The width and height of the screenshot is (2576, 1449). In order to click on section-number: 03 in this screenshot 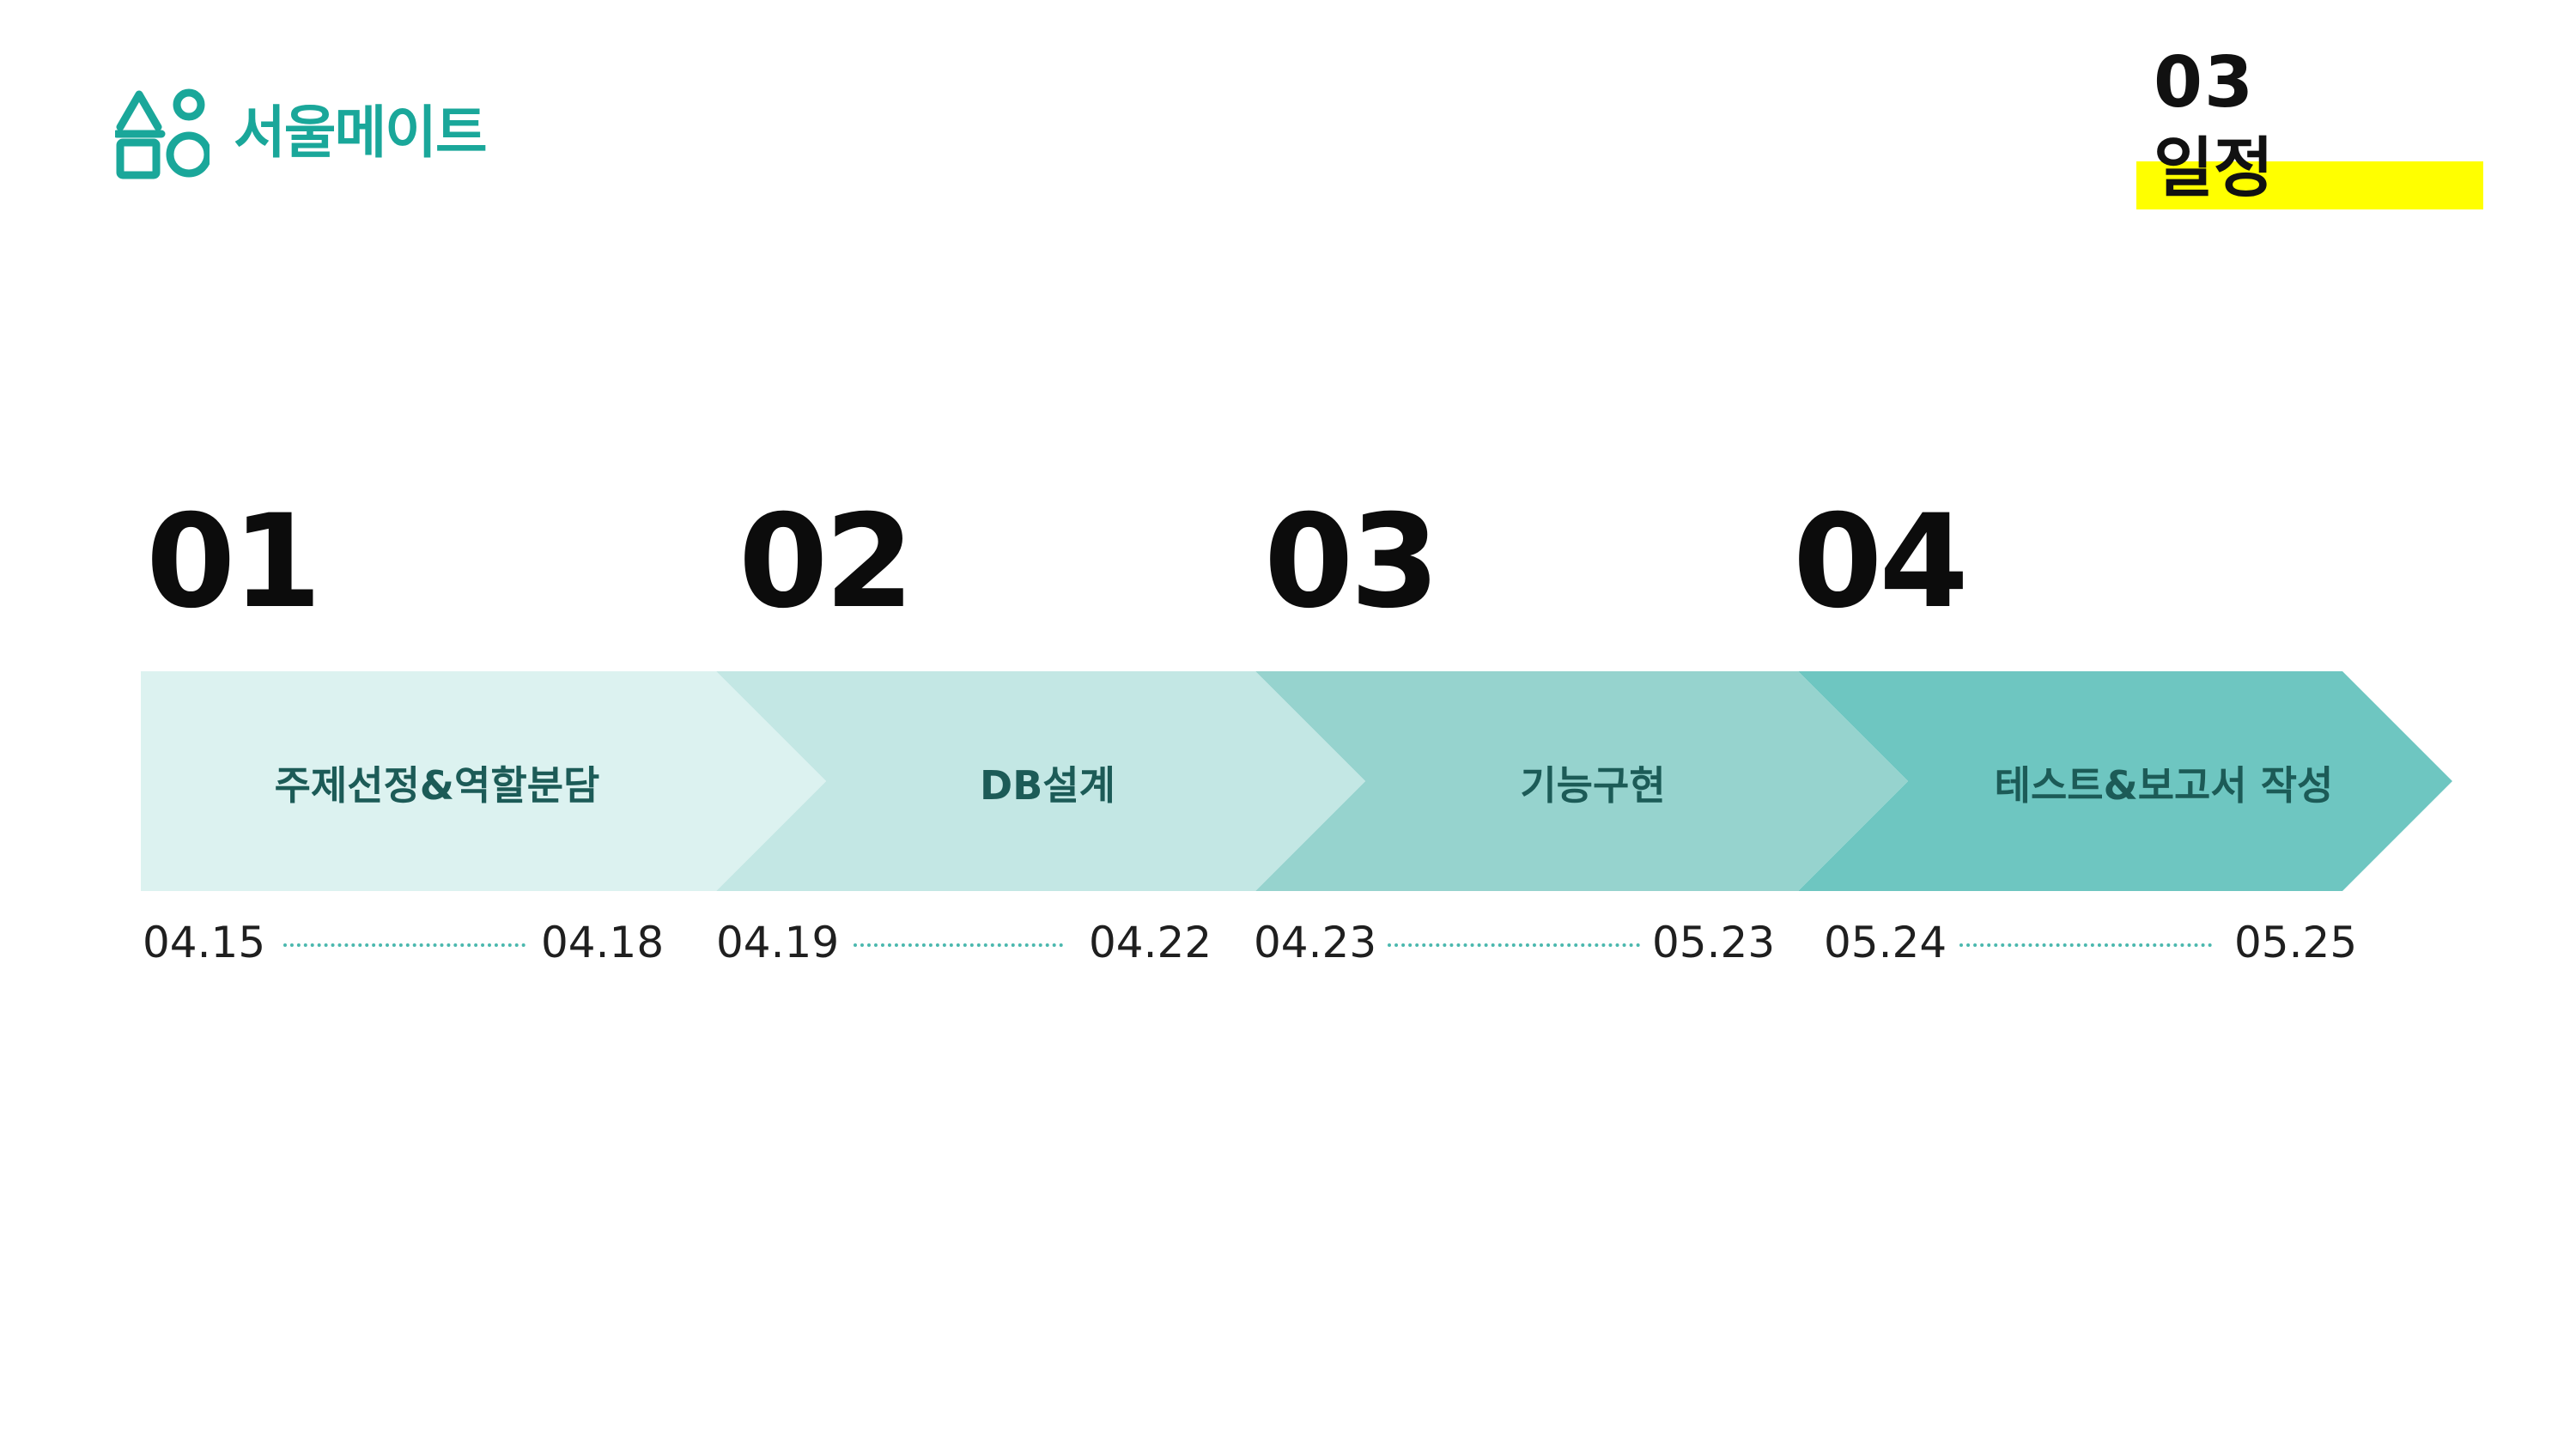, I will do `click(2205, 83)`.